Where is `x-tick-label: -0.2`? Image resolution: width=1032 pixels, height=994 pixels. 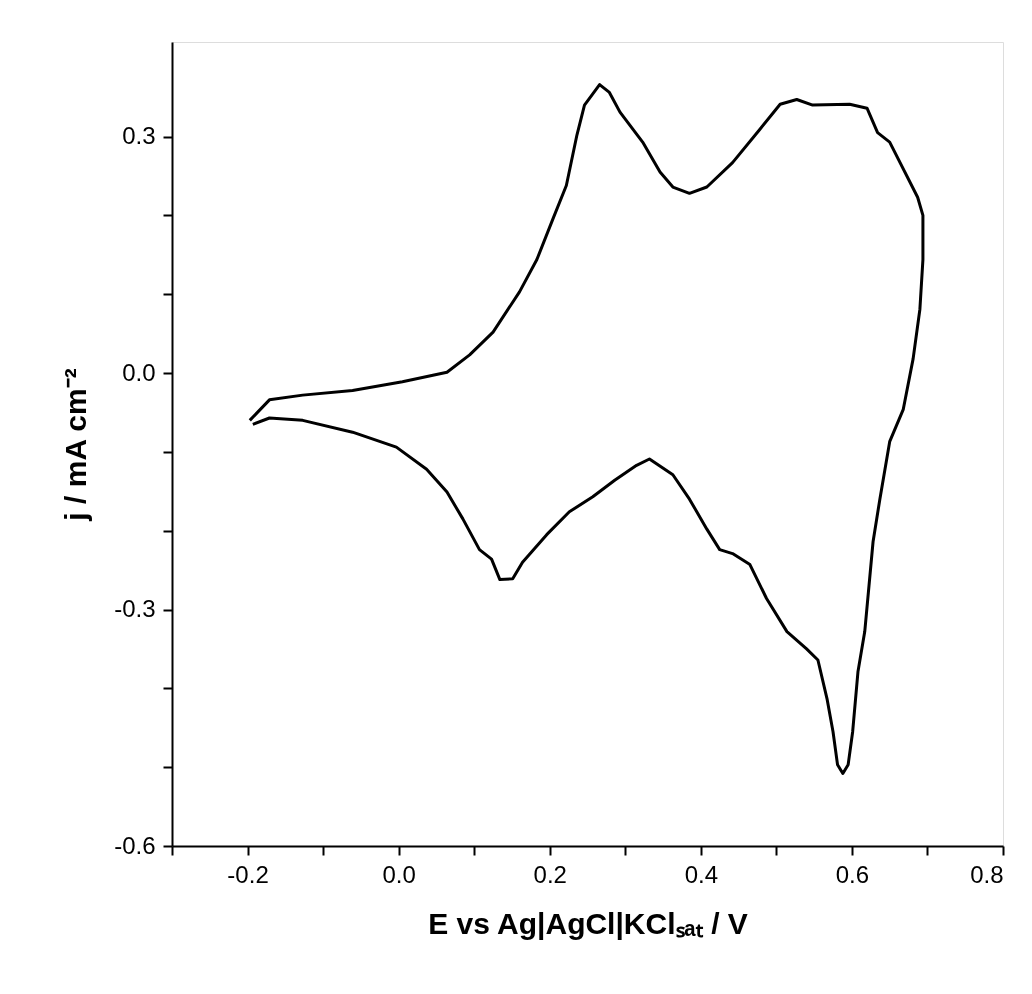 x-tick-label: -0.2 is located at coordinates (248, 874).